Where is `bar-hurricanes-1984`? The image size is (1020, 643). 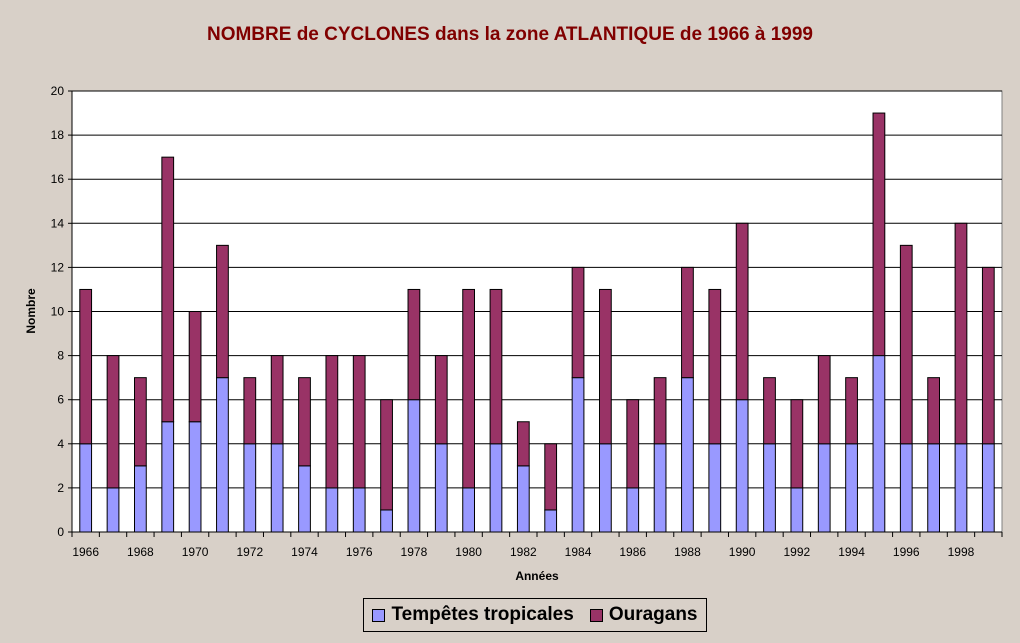
bar-hurricanes-1984 is located at coordinates (578, 322).